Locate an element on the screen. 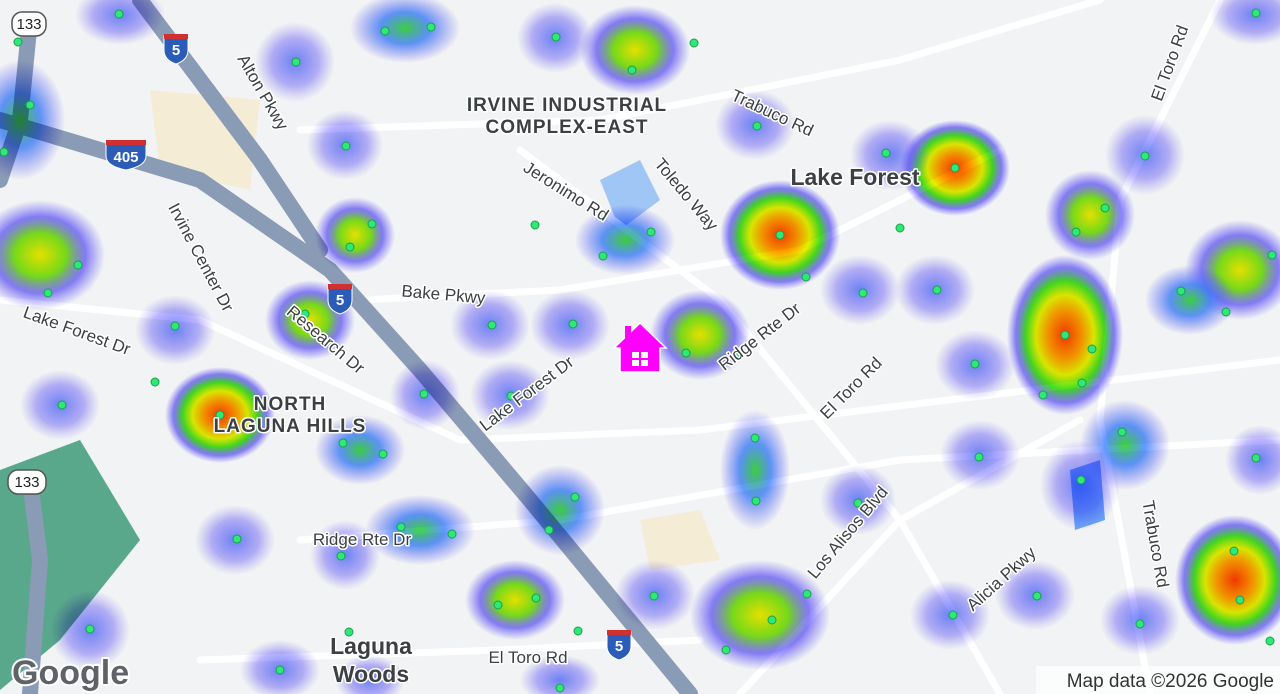 Image resolution: width=1280 pixels, height=694 pixels. area-label: NORTH is located at coordinates (290, 404).